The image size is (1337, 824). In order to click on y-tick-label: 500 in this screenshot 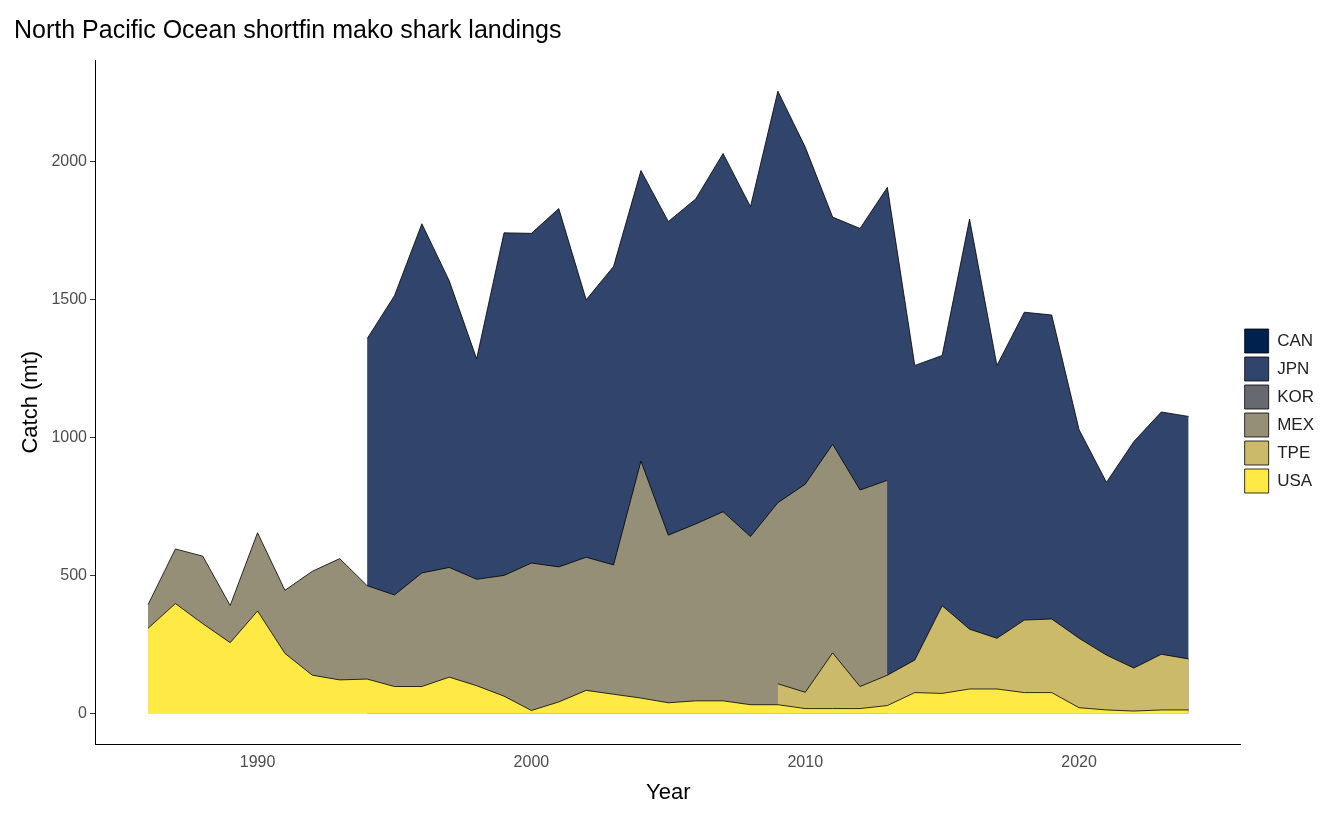, I will do `click(74, 574)`.